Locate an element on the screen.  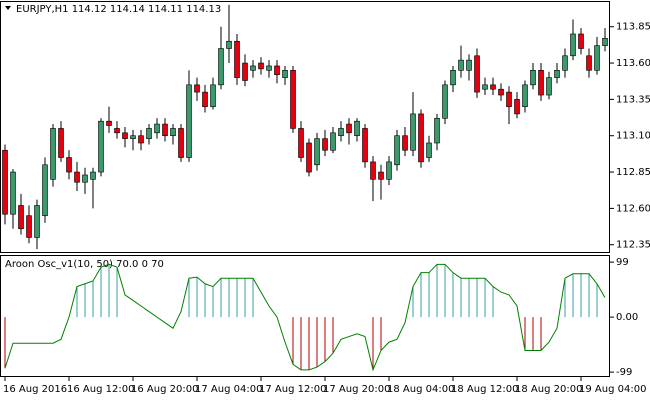
indicator-title: Aroon Osc_v1(10, 50) 70.0 0 70 is located at coordinates (84, 264).